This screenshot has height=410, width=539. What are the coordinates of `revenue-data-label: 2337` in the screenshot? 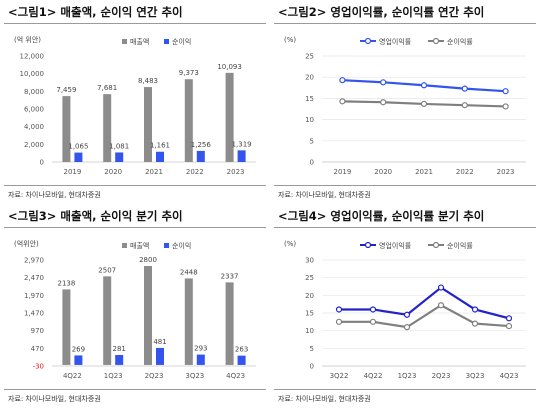 It's located at (230, 276).